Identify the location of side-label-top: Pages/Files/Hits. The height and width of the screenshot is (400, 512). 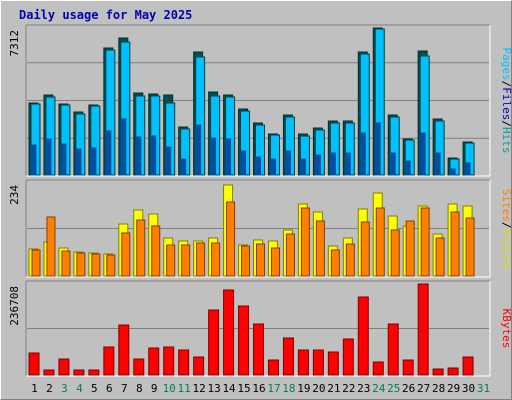
(506, 101).